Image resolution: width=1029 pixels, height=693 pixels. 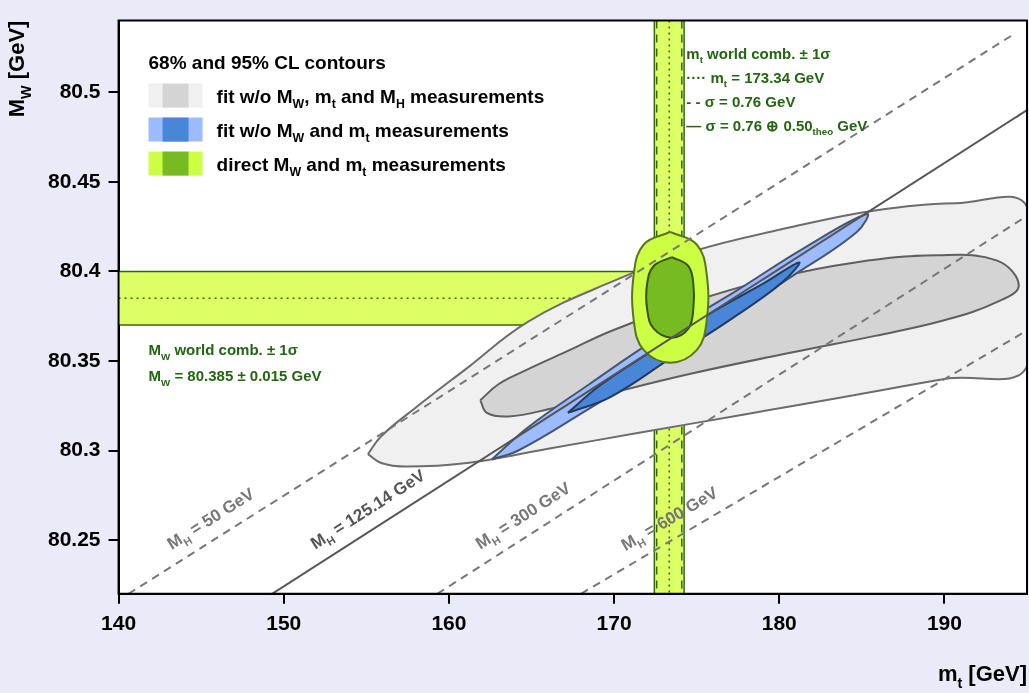 I want to click on x-tick-label: 140, so click(x=119, y=623).